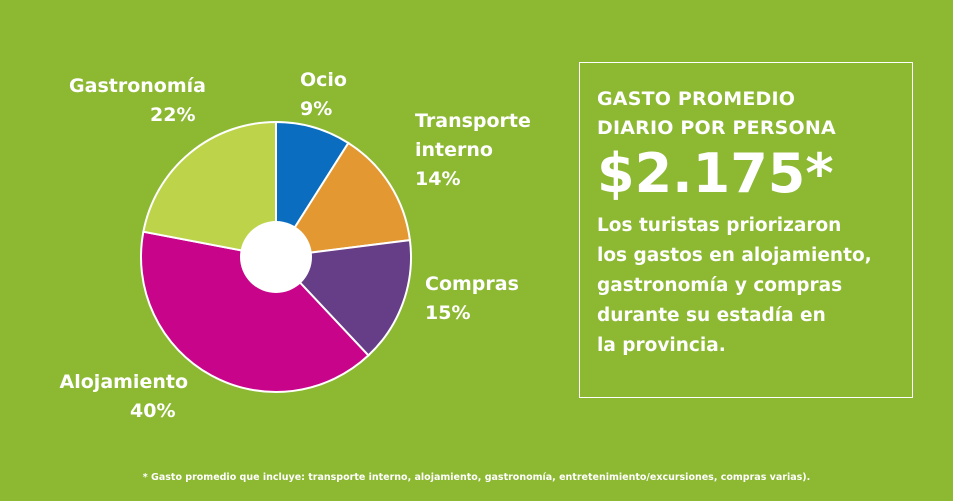 This screenshot has width=953, height=501. What do you see at coordinates (472, 284) in the screenshot?
I see `slice-name-label: Compras` at bounding box center [472, 284].